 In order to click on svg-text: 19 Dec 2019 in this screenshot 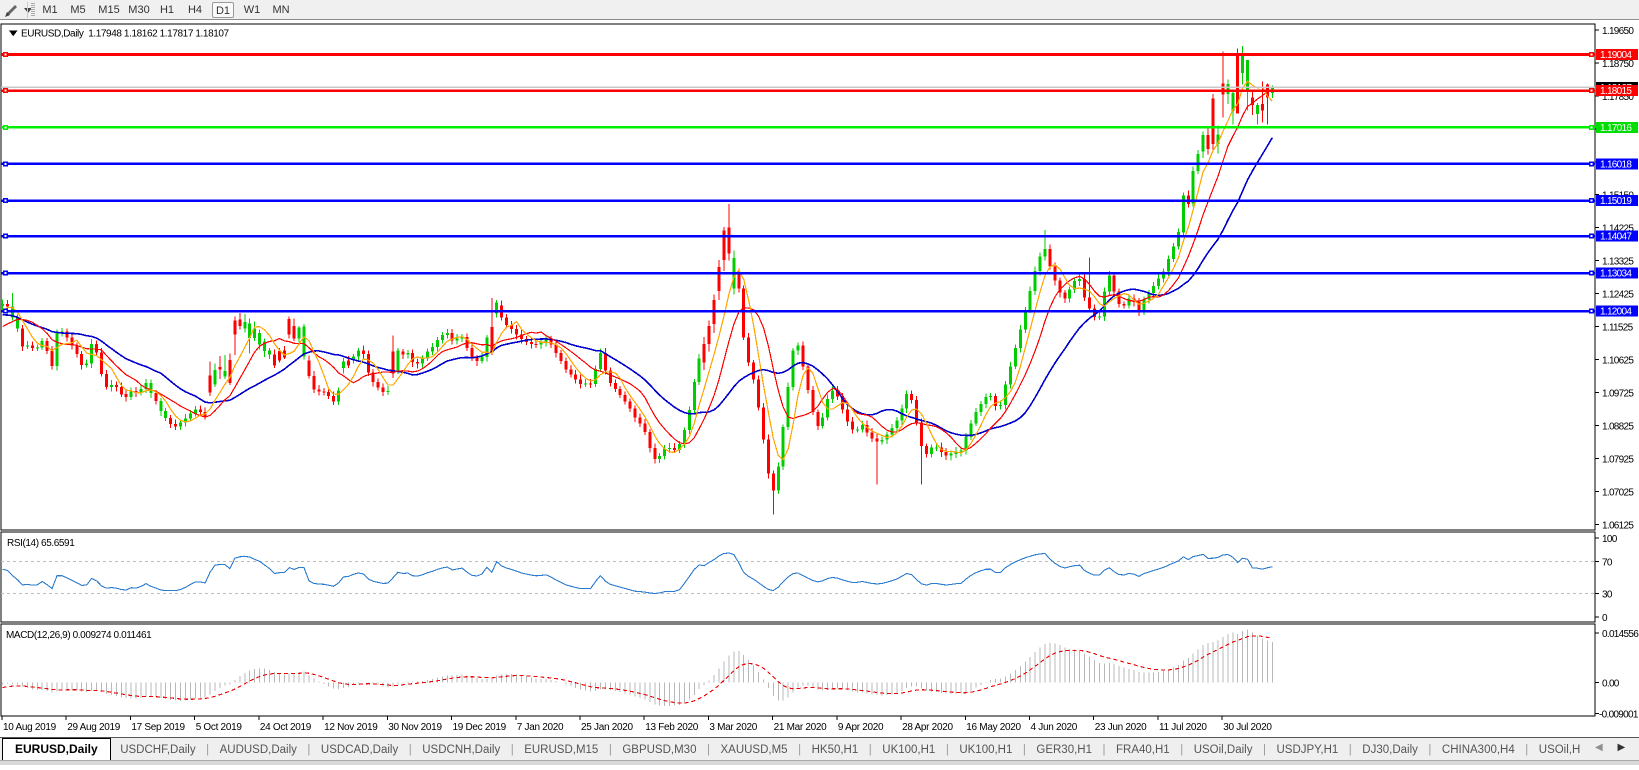, I will do `click(480, 727)`.